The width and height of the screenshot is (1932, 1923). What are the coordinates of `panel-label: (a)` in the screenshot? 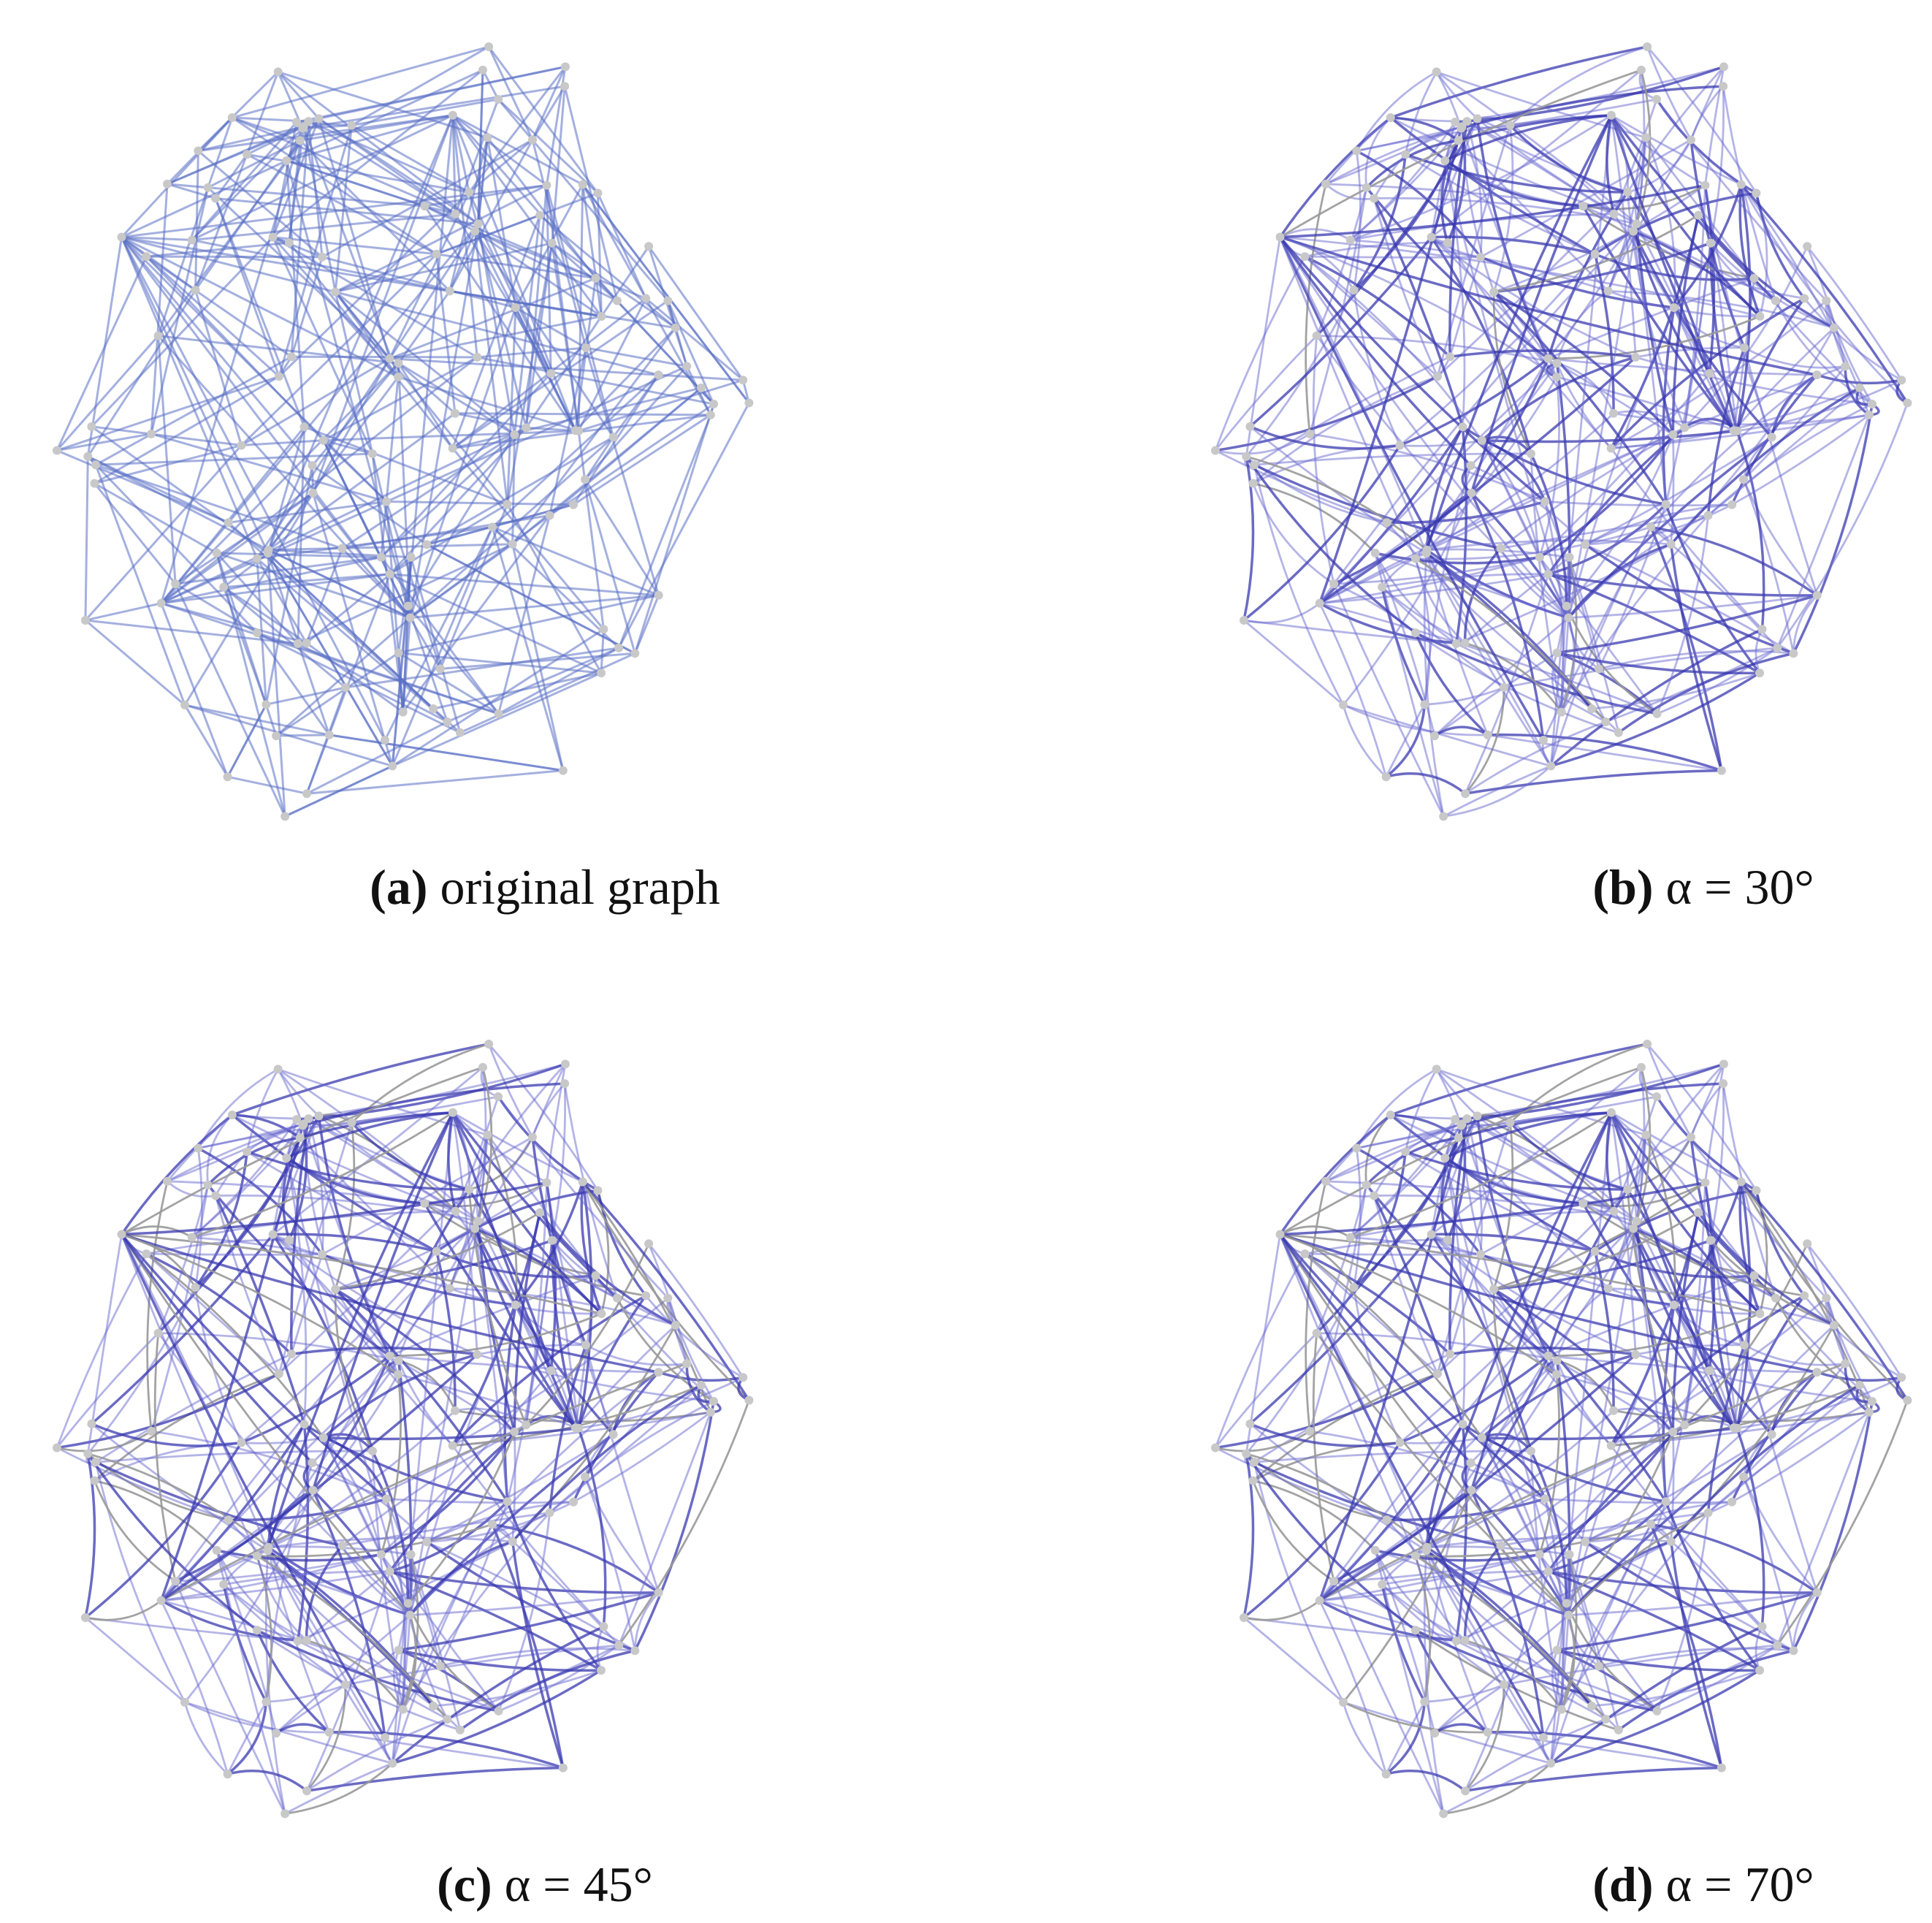 It's located at (398, 887).